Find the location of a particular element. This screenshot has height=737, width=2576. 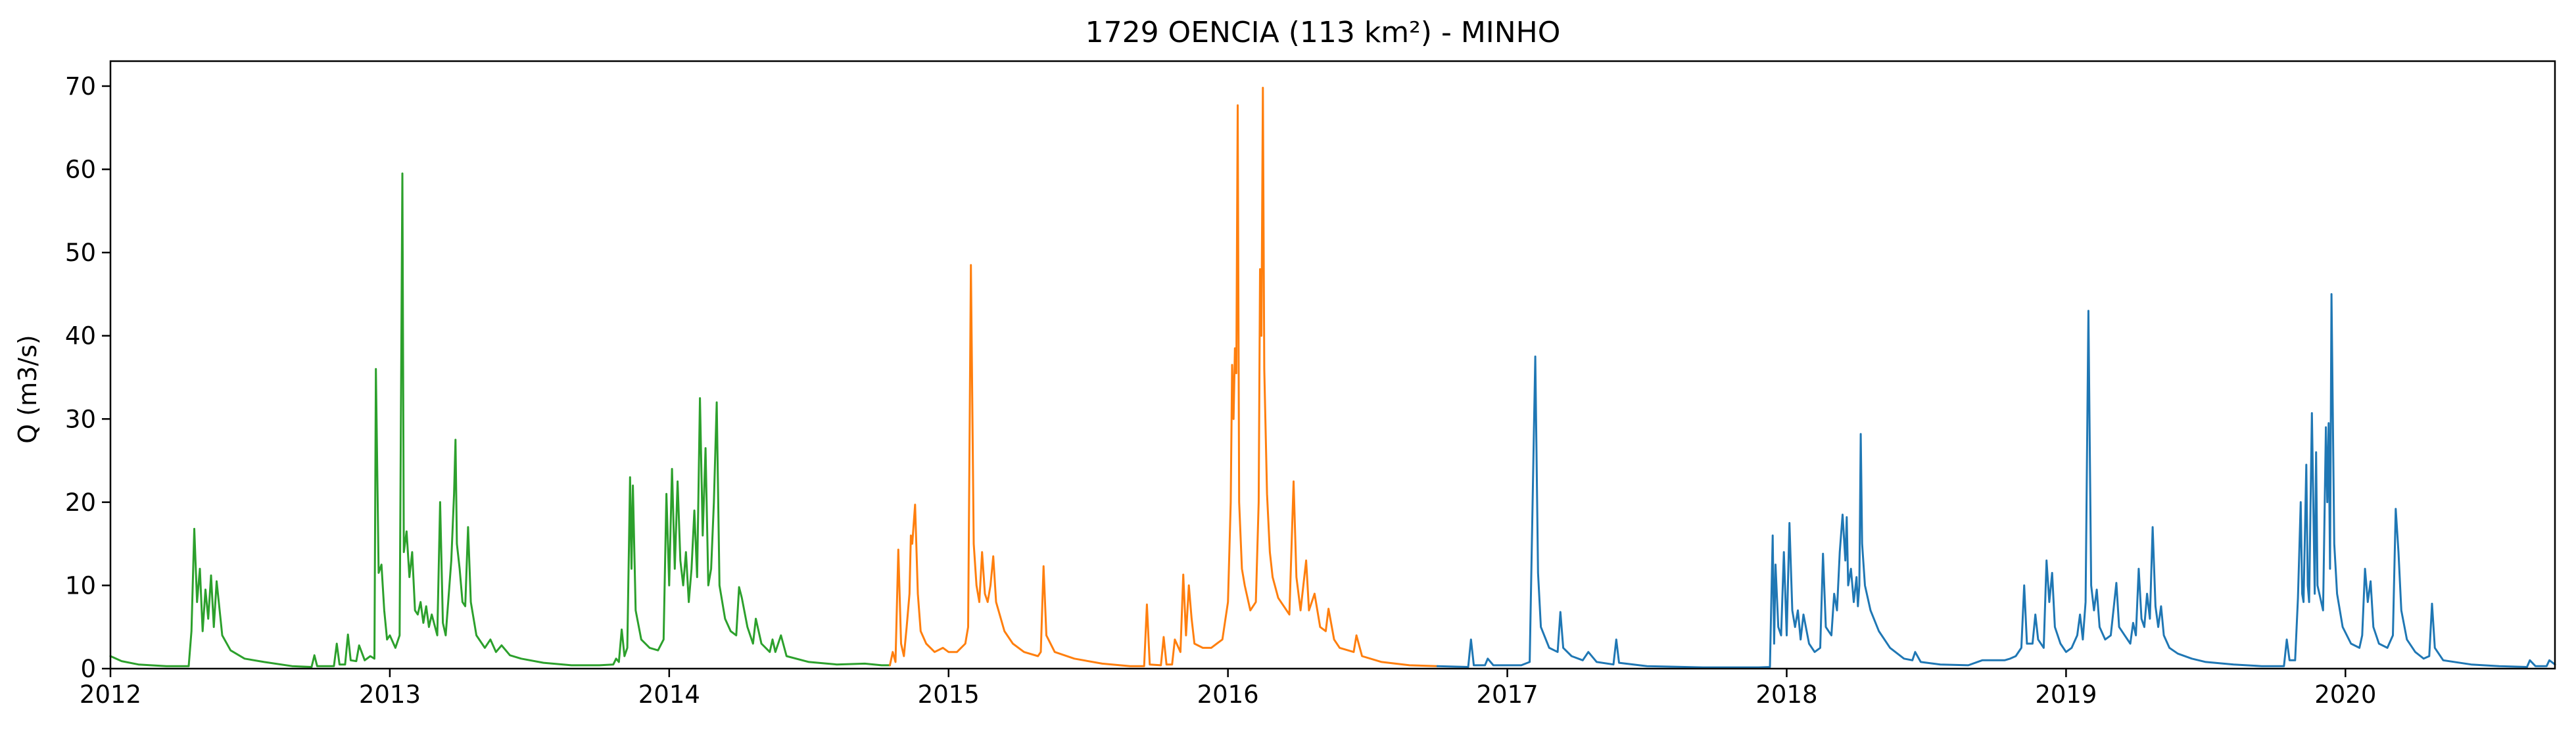

y-axis-label: Q (m3/s) is located at coordinates (27, 389).